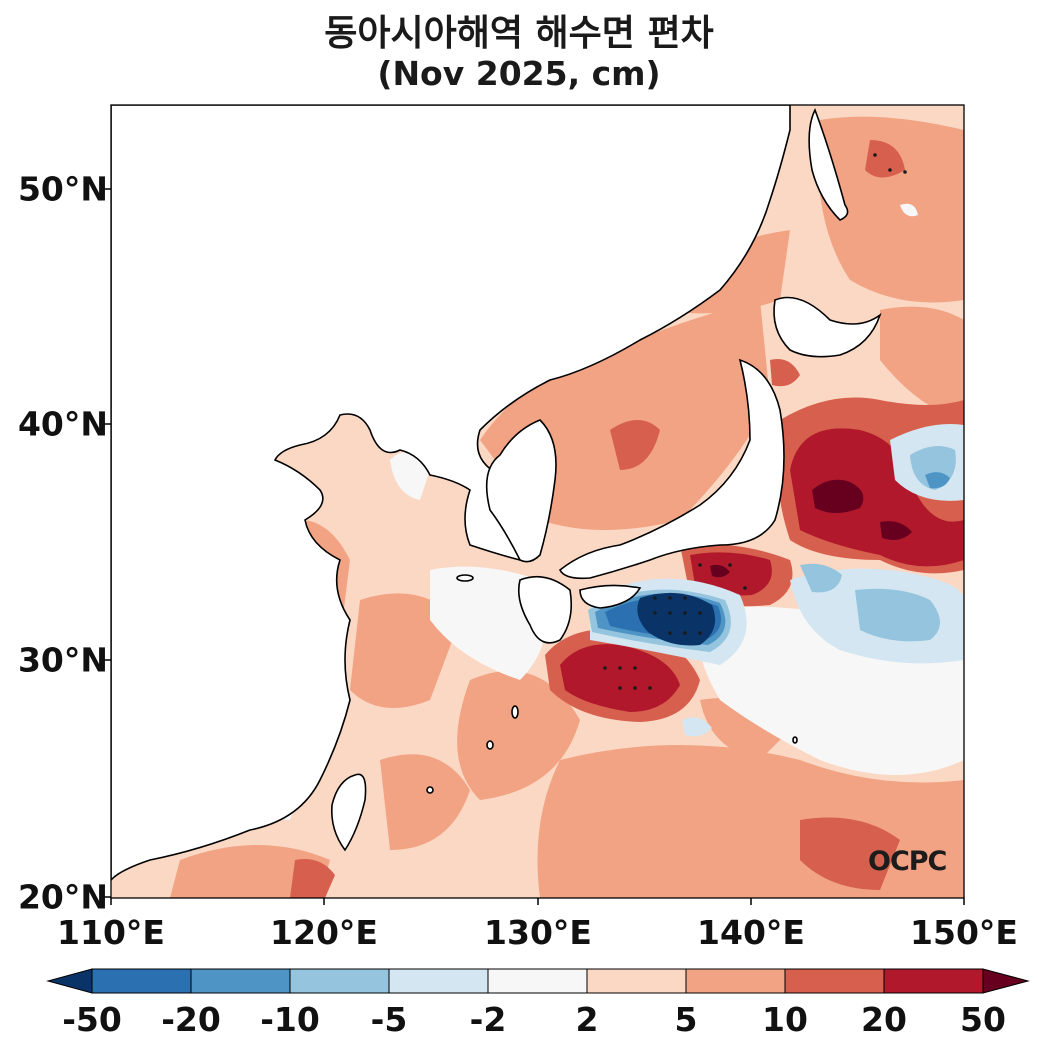  Describe the element at coordinates (62, 189) in the screenshot. I see `lat-tick-50: 50°N` at that location.